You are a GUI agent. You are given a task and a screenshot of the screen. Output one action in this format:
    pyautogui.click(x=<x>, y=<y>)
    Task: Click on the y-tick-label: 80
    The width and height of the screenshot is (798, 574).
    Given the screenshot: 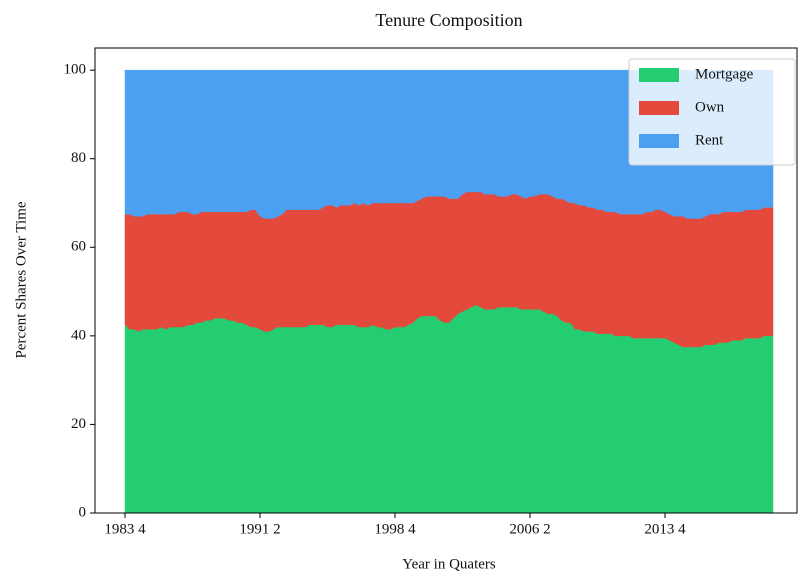 What is the action you would take?
    pyautogui.click(x=78, y=158)
    